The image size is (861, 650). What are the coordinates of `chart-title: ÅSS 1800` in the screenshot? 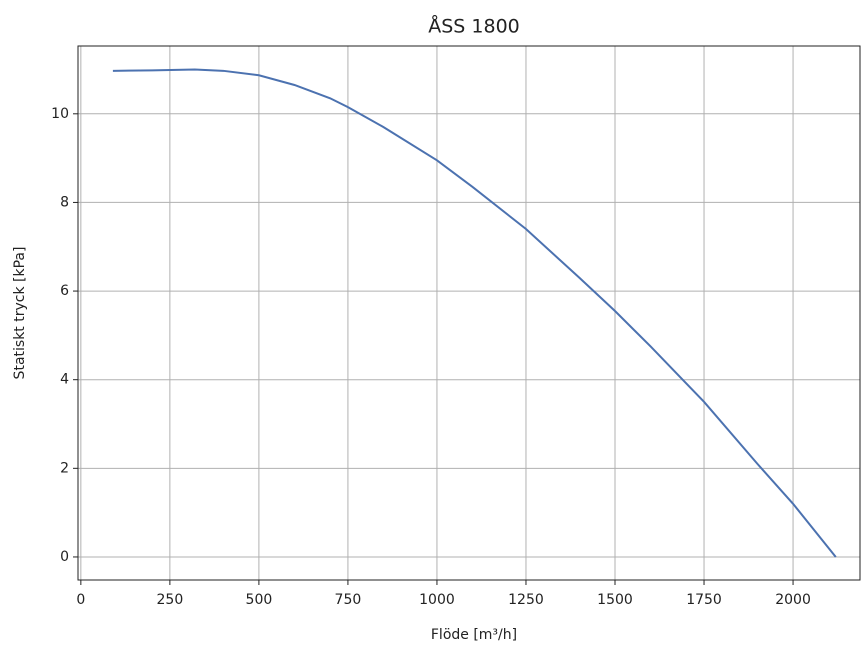 It's located at (474, 26).